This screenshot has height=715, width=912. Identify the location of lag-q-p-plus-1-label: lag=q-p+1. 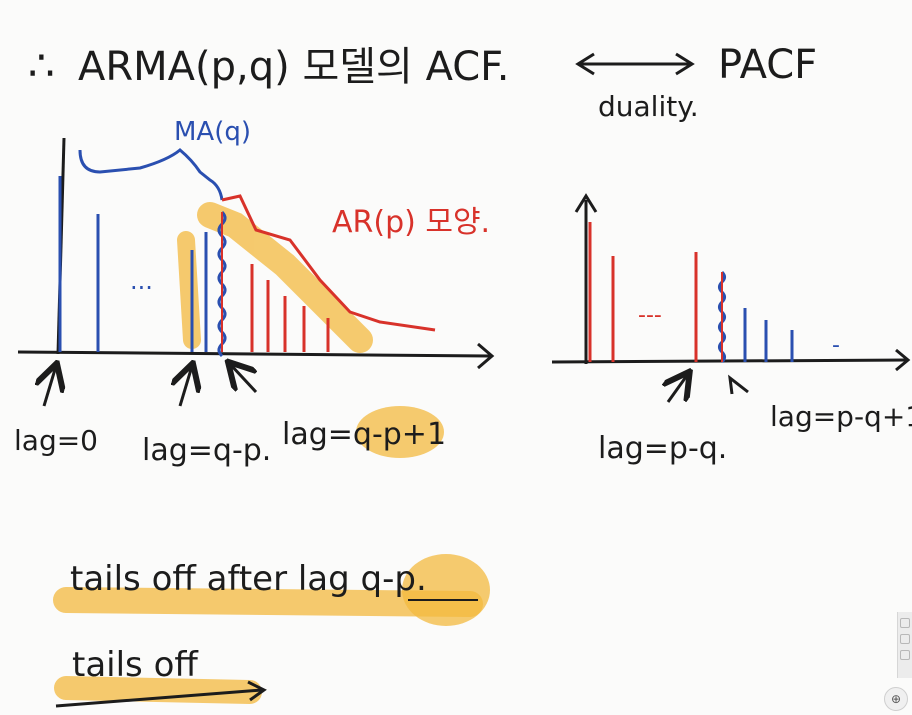
(364, 434).